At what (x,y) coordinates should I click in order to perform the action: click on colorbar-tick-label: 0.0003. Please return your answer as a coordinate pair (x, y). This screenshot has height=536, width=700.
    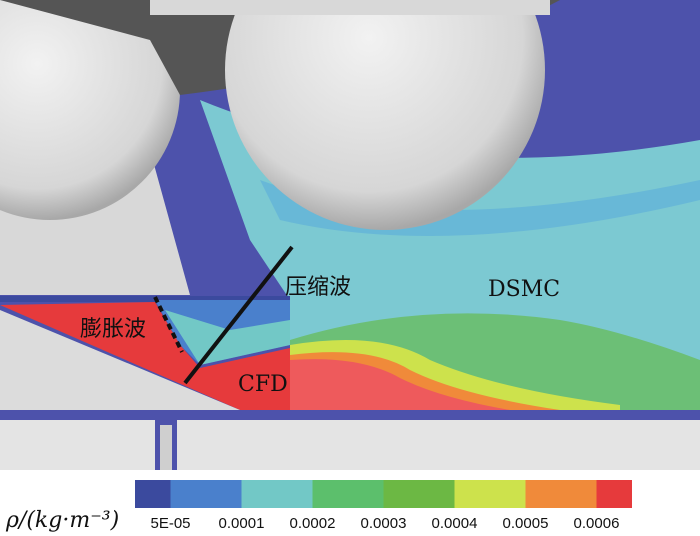
    Looking at the image, I should click on (384, 523).